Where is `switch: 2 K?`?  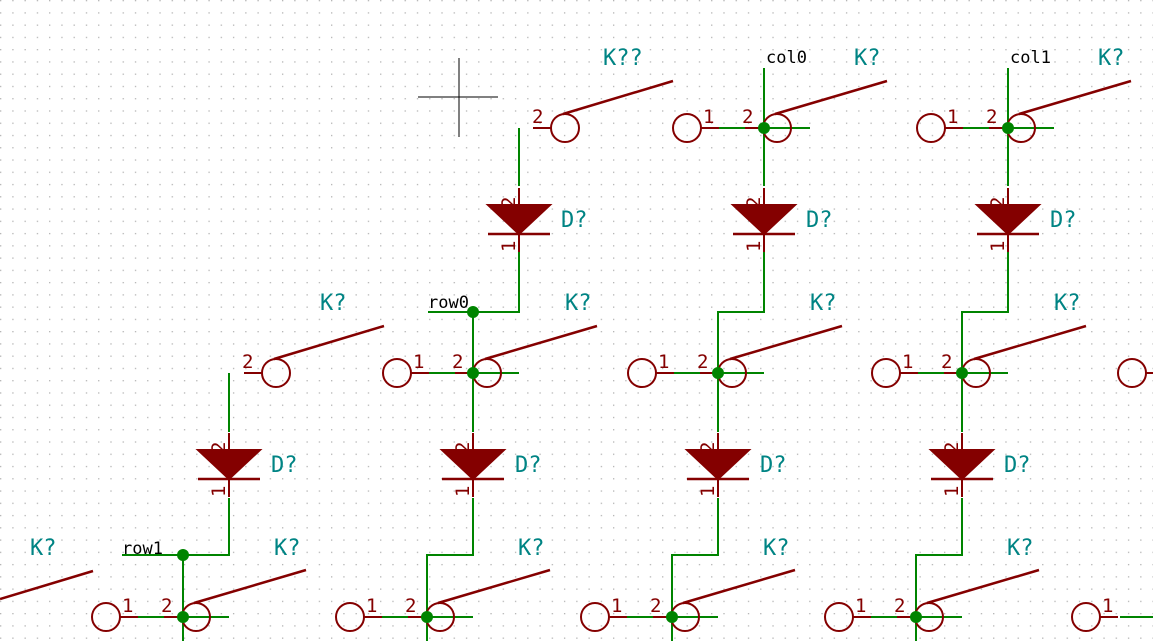
switch: 2 K? is located at coordinates (313, 339).